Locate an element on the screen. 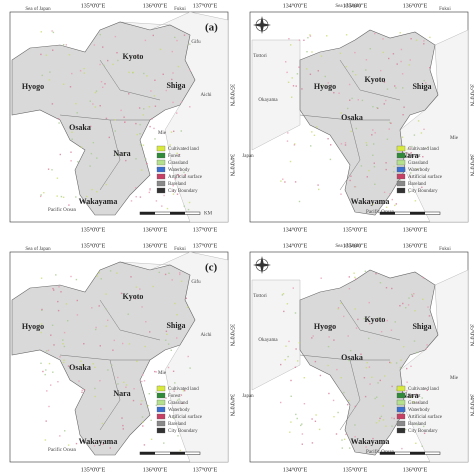 The height and width of the screenshot is (474, 474). legend-label: Waterbody is located at coordinates (419, 170).